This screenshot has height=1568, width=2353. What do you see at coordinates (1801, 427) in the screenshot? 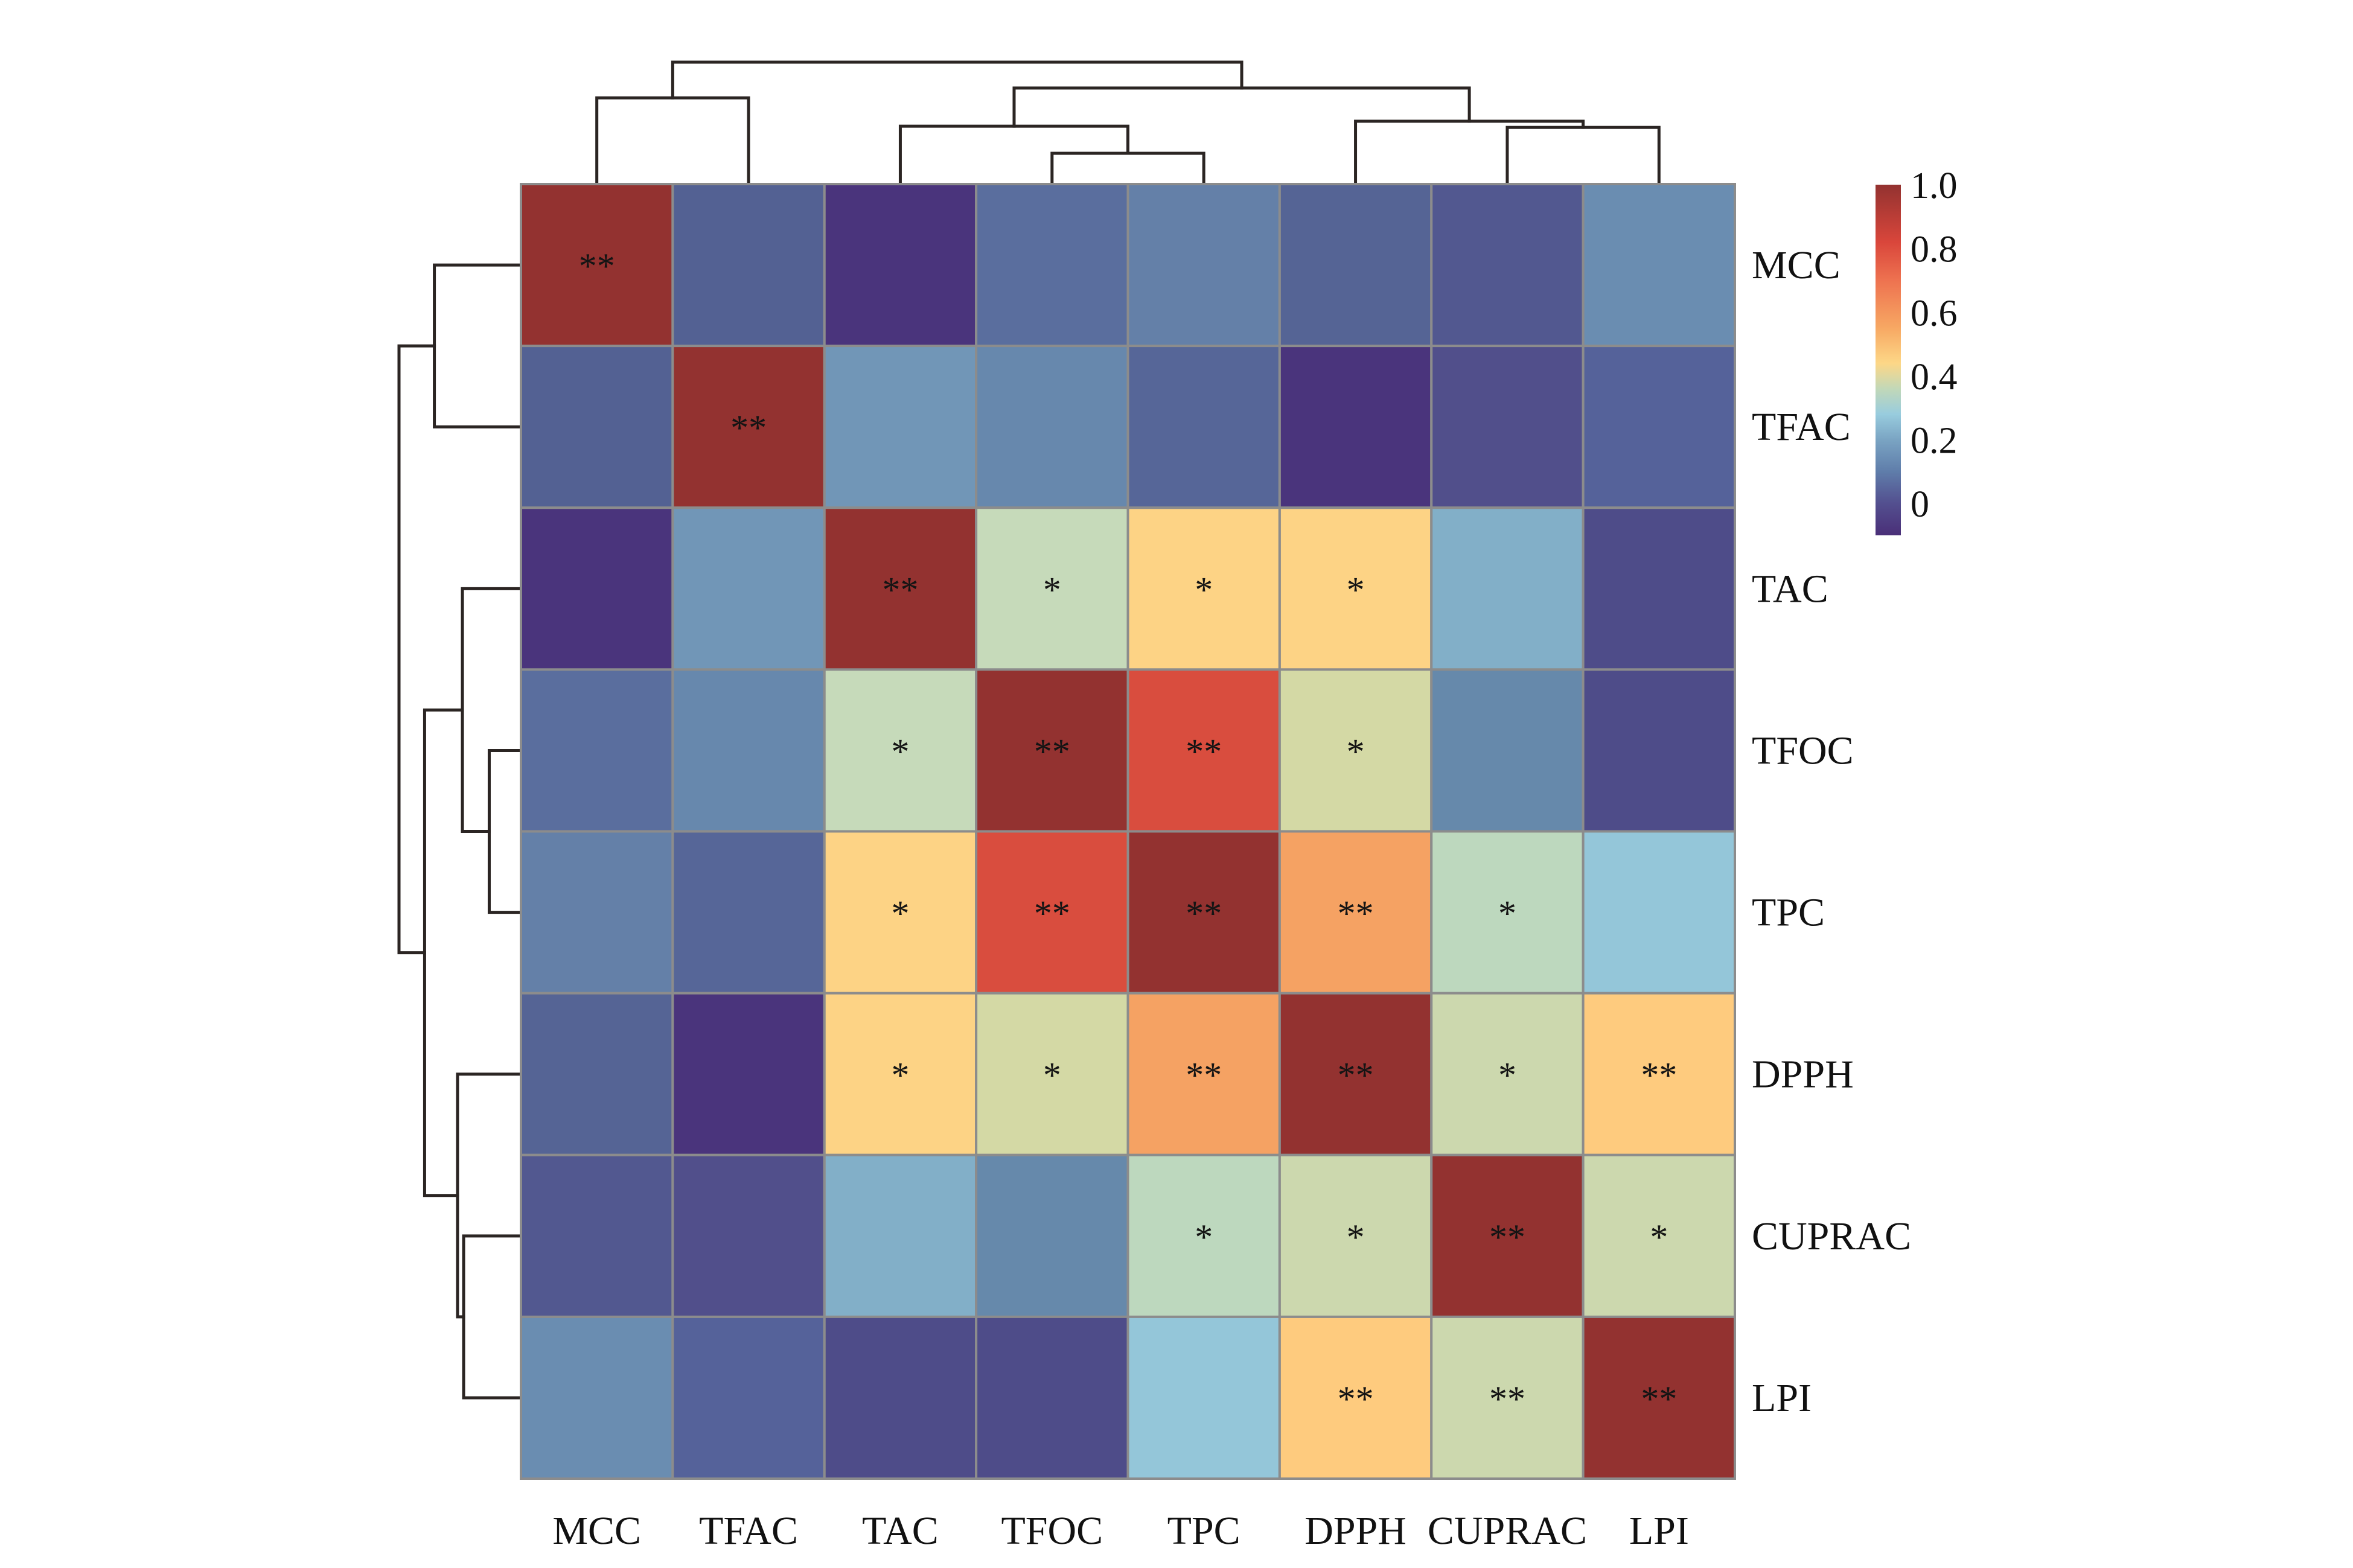
I see `row-label: TFAC` at bounding box center [1801, 427].